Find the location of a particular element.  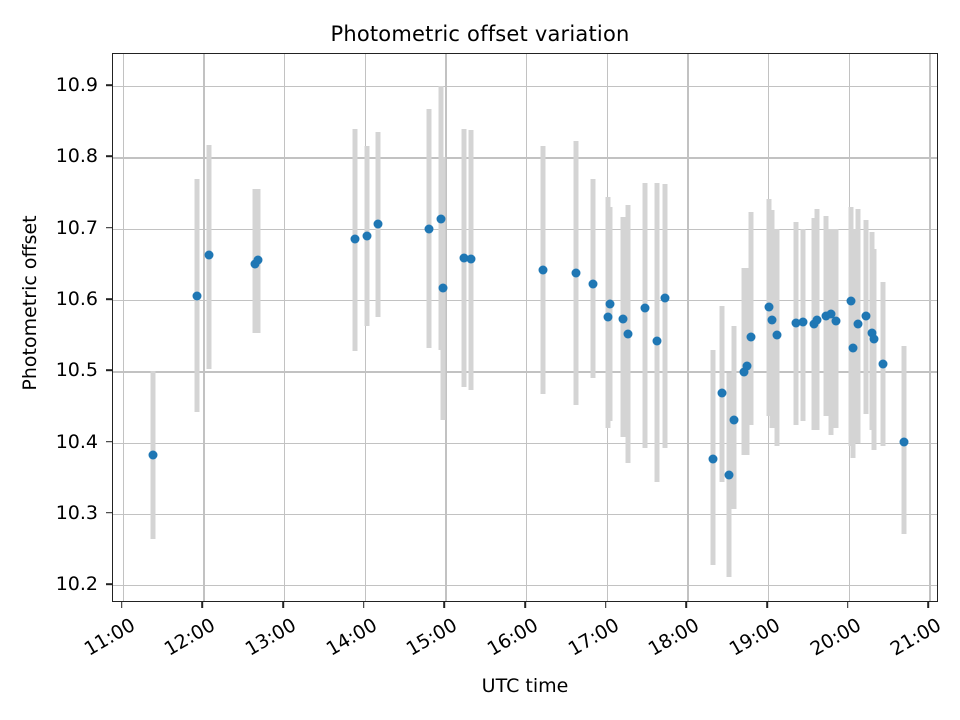

chart-title: Photometric offset variation is located at coordinates (480, 34).